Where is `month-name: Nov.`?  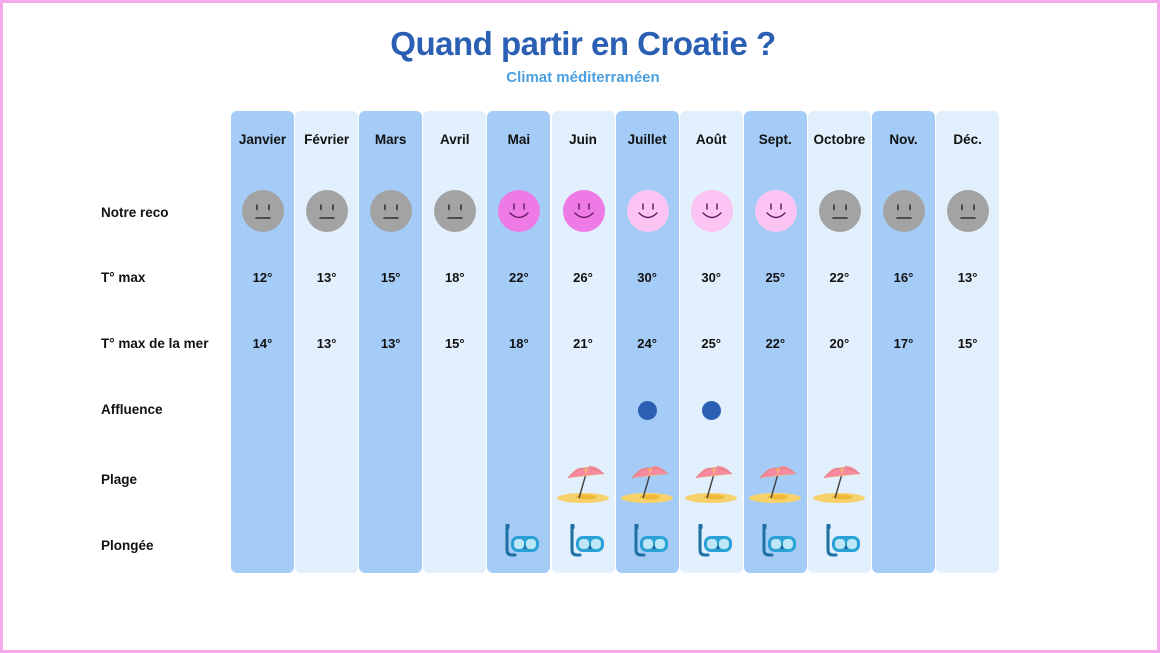 month-name: Nov. is located at coordinates (903, 139).